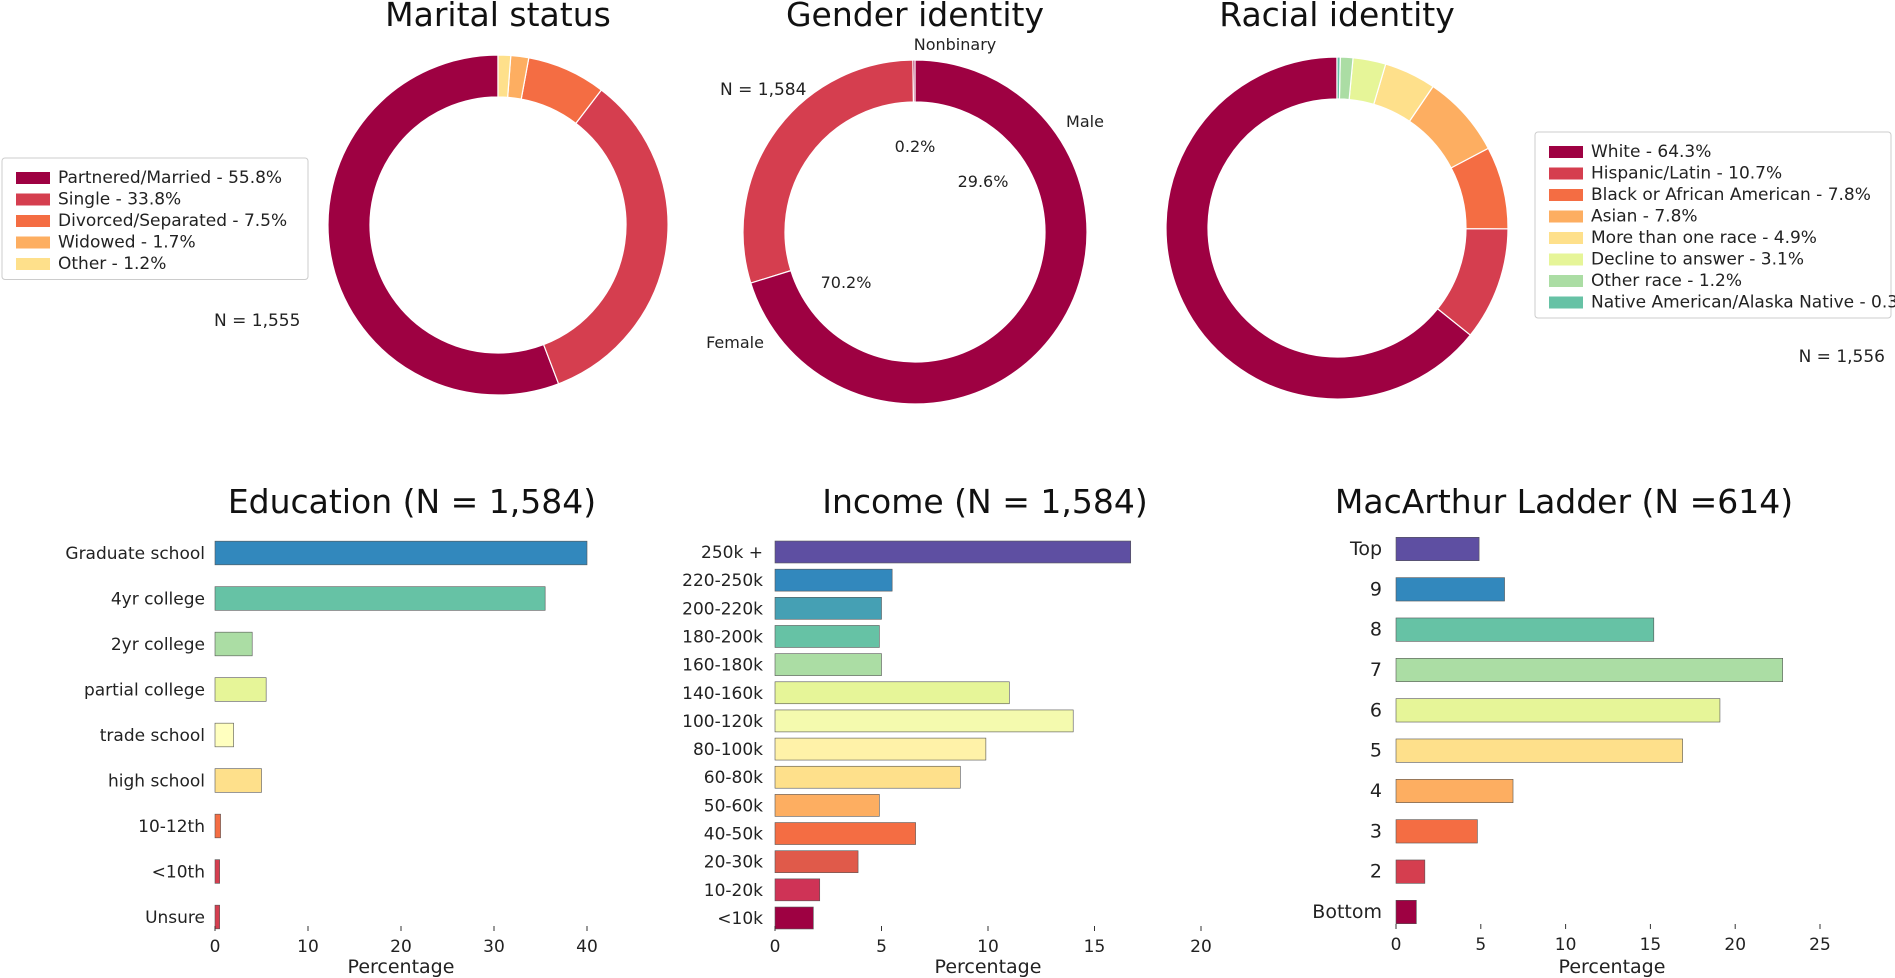 This screenshot has height=978, width=1895. Describe the element at coordinates (605, 237) in the screenshot. I see `slice-single` at that location.